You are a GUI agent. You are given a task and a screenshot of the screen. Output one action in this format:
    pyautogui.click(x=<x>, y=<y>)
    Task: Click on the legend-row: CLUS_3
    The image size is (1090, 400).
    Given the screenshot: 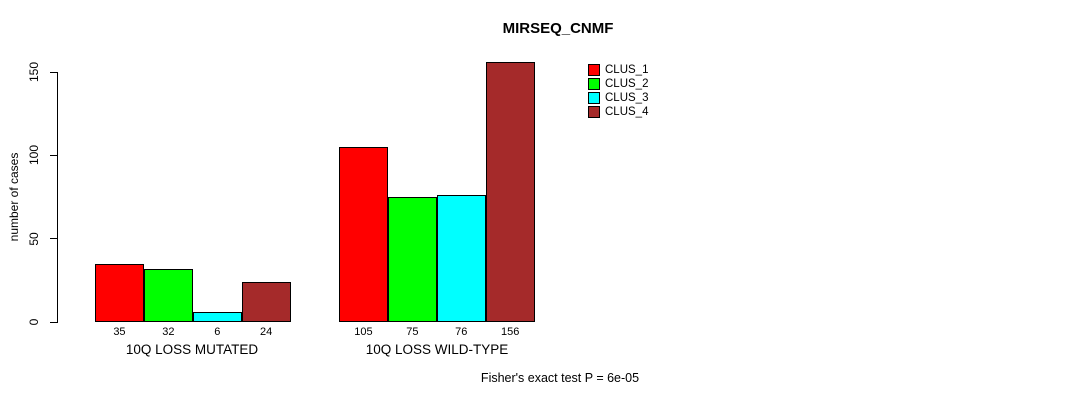 What is the action you would take?
    pyautogui.click(x=618, y=98)
    